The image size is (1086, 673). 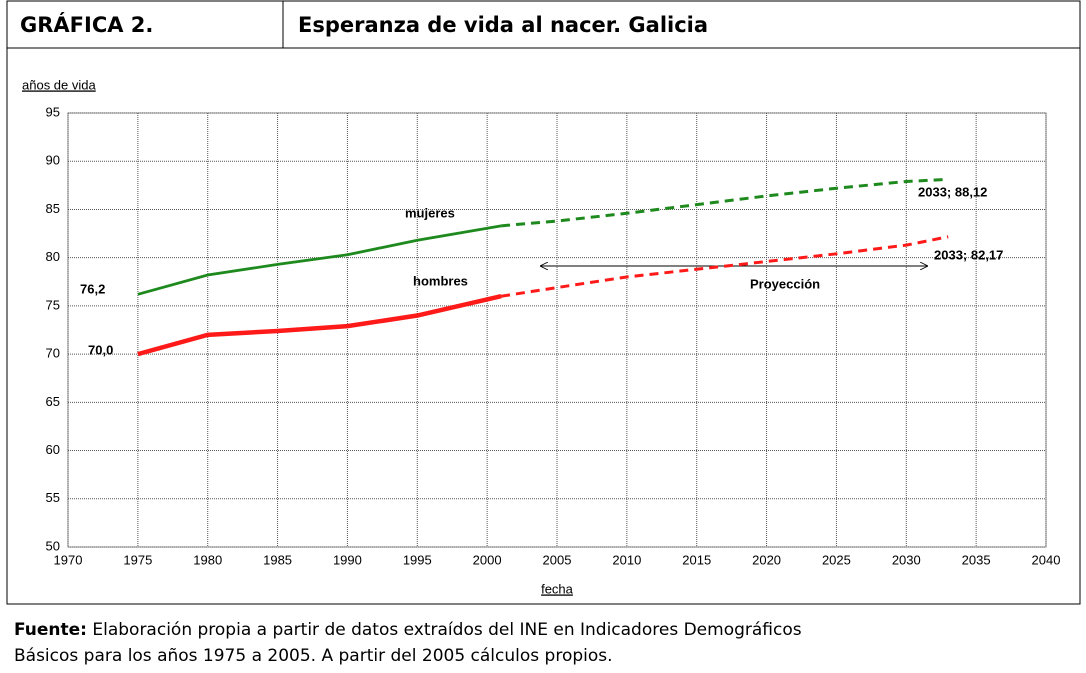 What do you see at coordinates (785, 283) in the screenshot?
I see `annotation: Proyección` at bounding box center [785, 283].